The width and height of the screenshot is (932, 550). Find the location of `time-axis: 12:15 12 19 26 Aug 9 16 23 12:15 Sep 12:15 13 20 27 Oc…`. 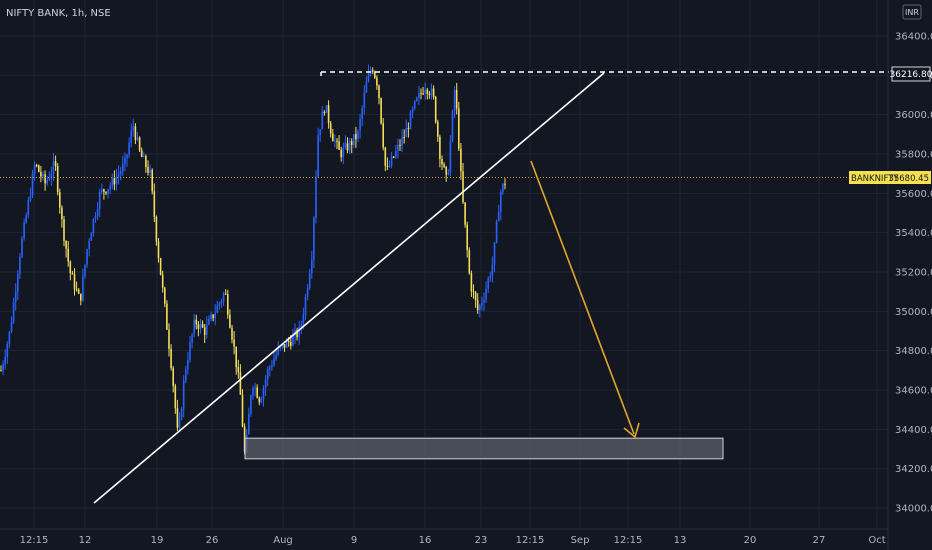

time-axis: 12:15 12 19 26 Aug 9 16 23 12:15 Sep 12:15 13 20 27 Oc… is located at coordinates (453, 540).